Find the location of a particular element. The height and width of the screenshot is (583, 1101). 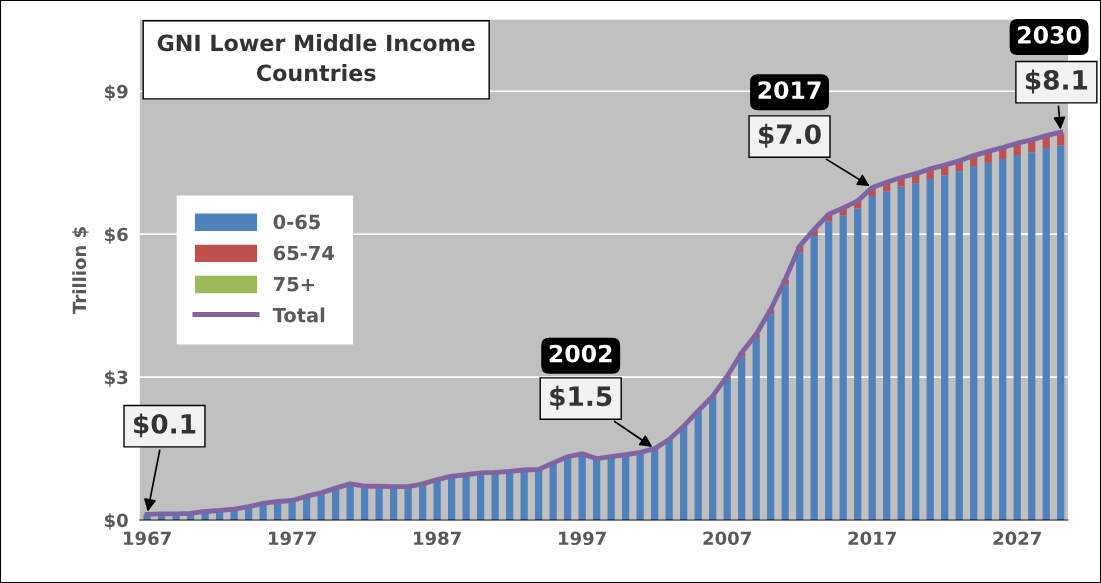

x-tick-label: 1987 is located at coordinates (437, 538).